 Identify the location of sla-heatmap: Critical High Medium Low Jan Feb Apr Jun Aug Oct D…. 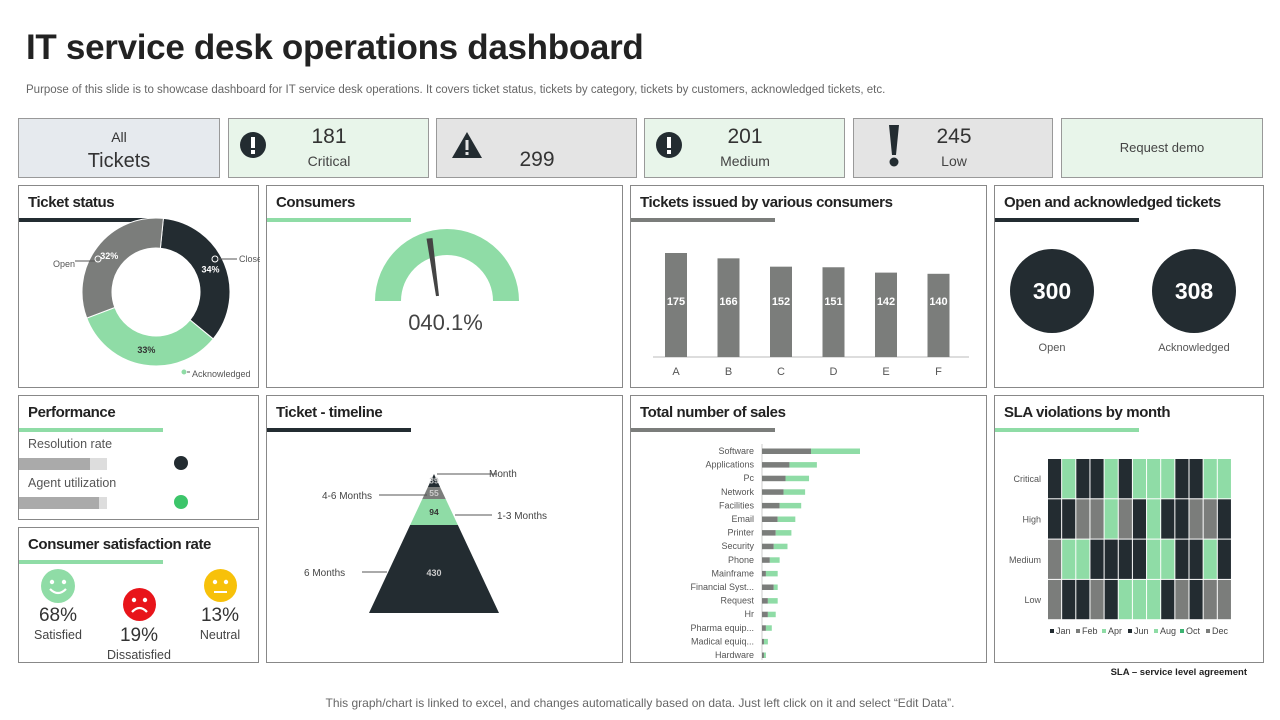
(1130, 530).